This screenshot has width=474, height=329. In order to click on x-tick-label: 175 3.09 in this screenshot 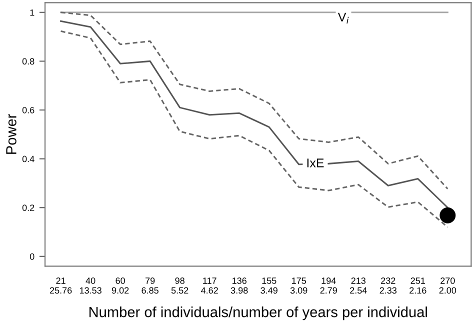, I will do `click(299, 286)`.